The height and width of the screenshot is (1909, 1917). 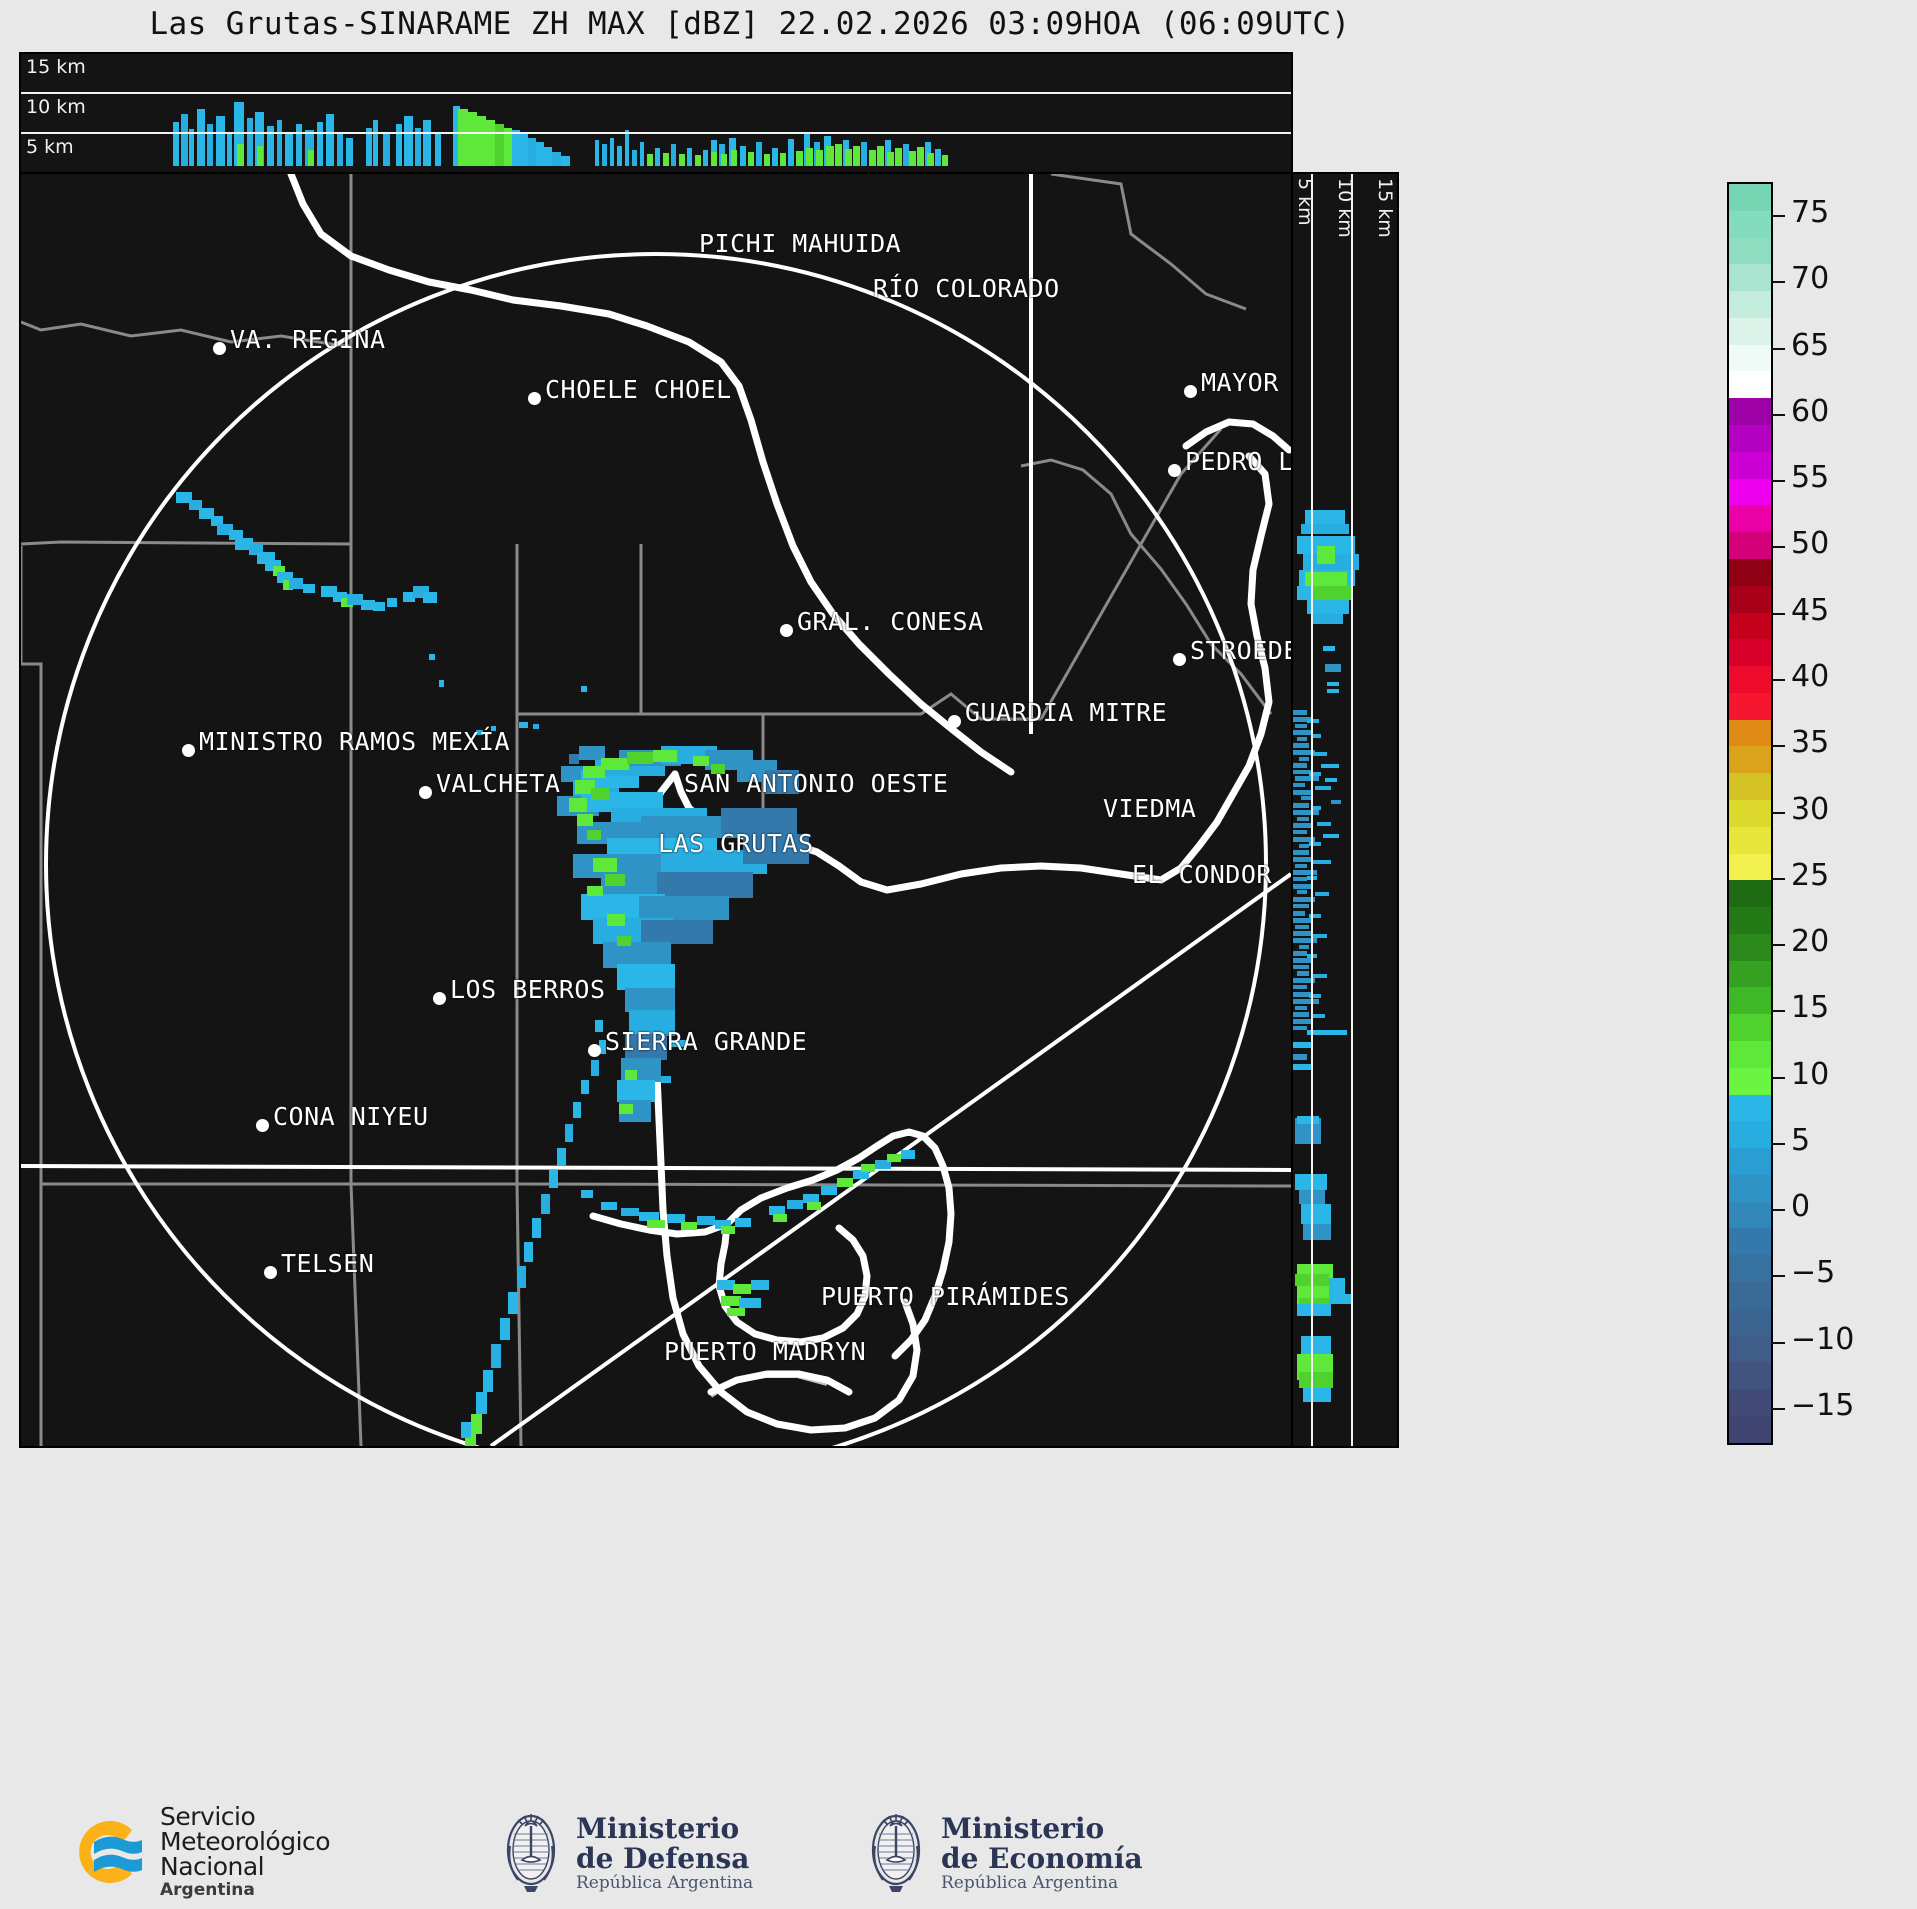 I want to click on argentina-coat-of-arms-icon, so click(x=531, y=1853).